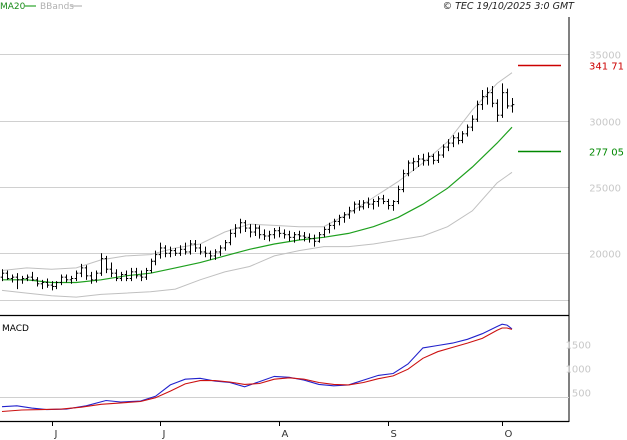 Image resolution: width=627 pixels, height=440 pixels. Describe the element at coordinates (285, 434) in the screenshot. I see `month-label: A` at that location.